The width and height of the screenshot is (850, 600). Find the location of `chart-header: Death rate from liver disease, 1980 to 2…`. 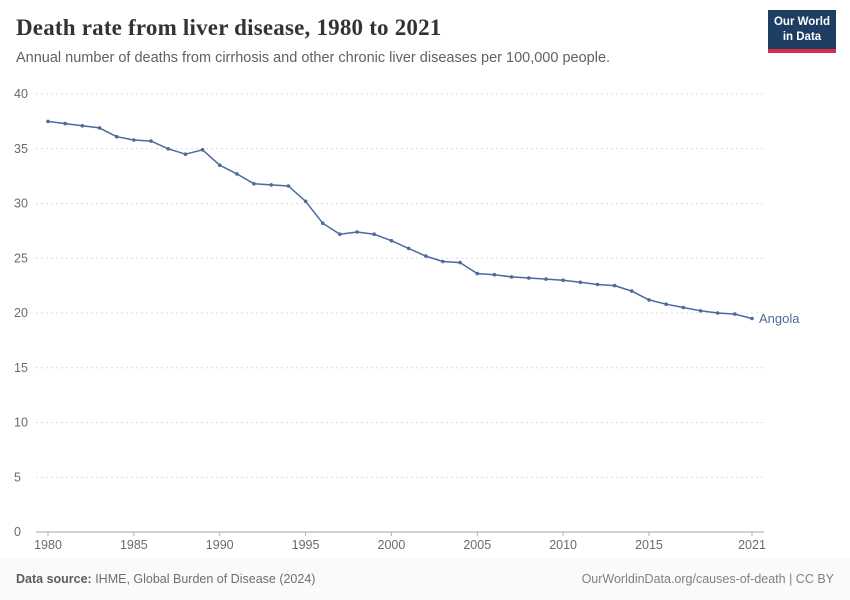

chart-header: Death rate from liver disease, 1980 to 2… is located at coordinates (425, 33).